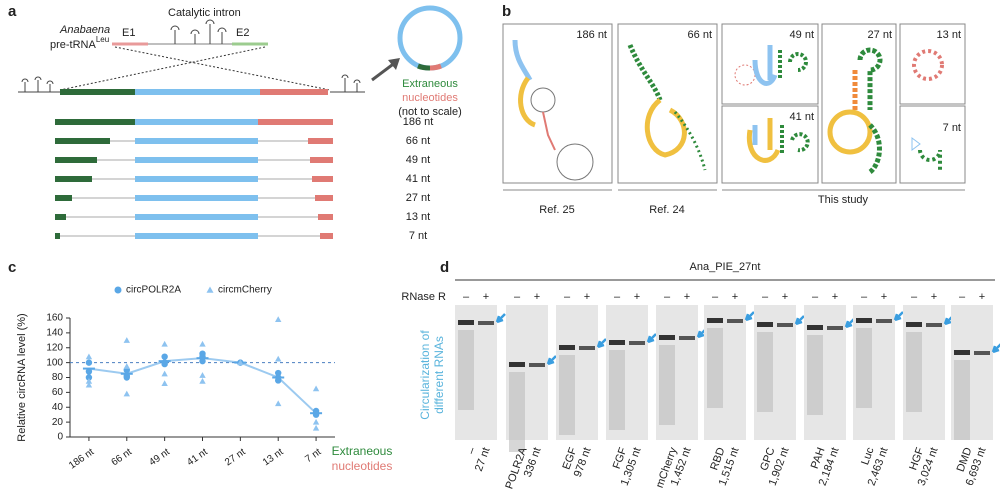 This screenshot has width=1000, height=503. I want to click on panel-label: d, so click(444, 267).